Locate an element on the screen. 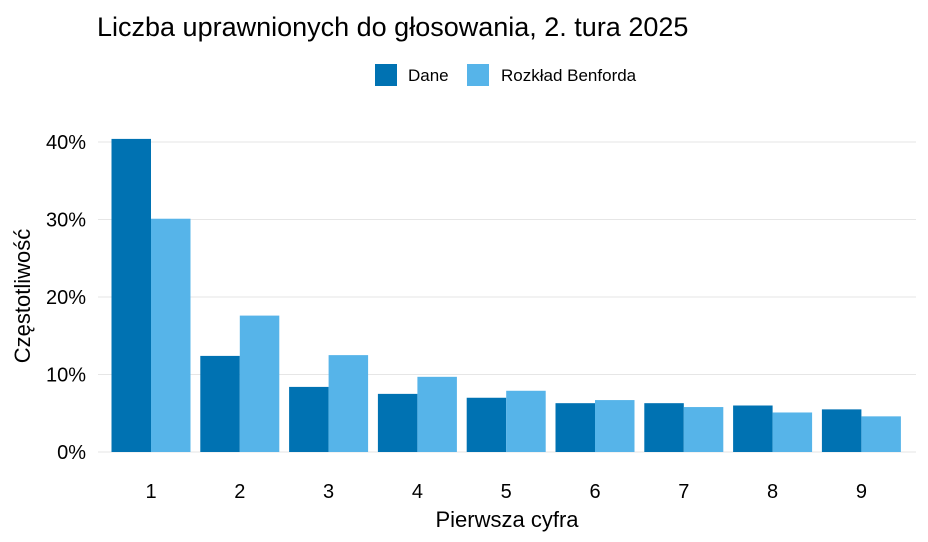  y-tick-label: 20% is located at coordinates (66, 298).